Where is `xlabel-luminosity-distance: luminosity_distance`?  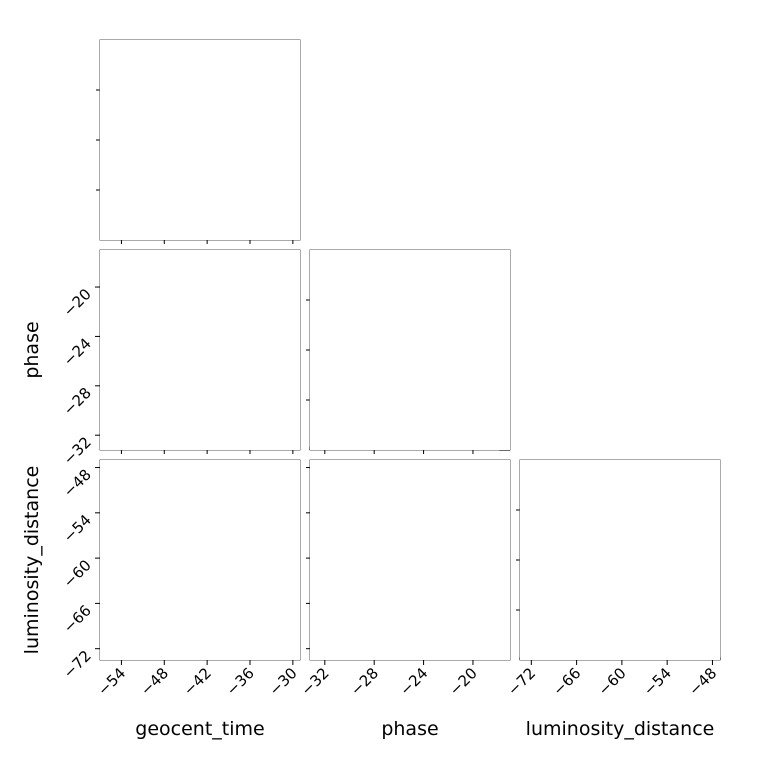 xlabel-luminosity-distance: luminosity_distance is located at coordinates (620, 729).